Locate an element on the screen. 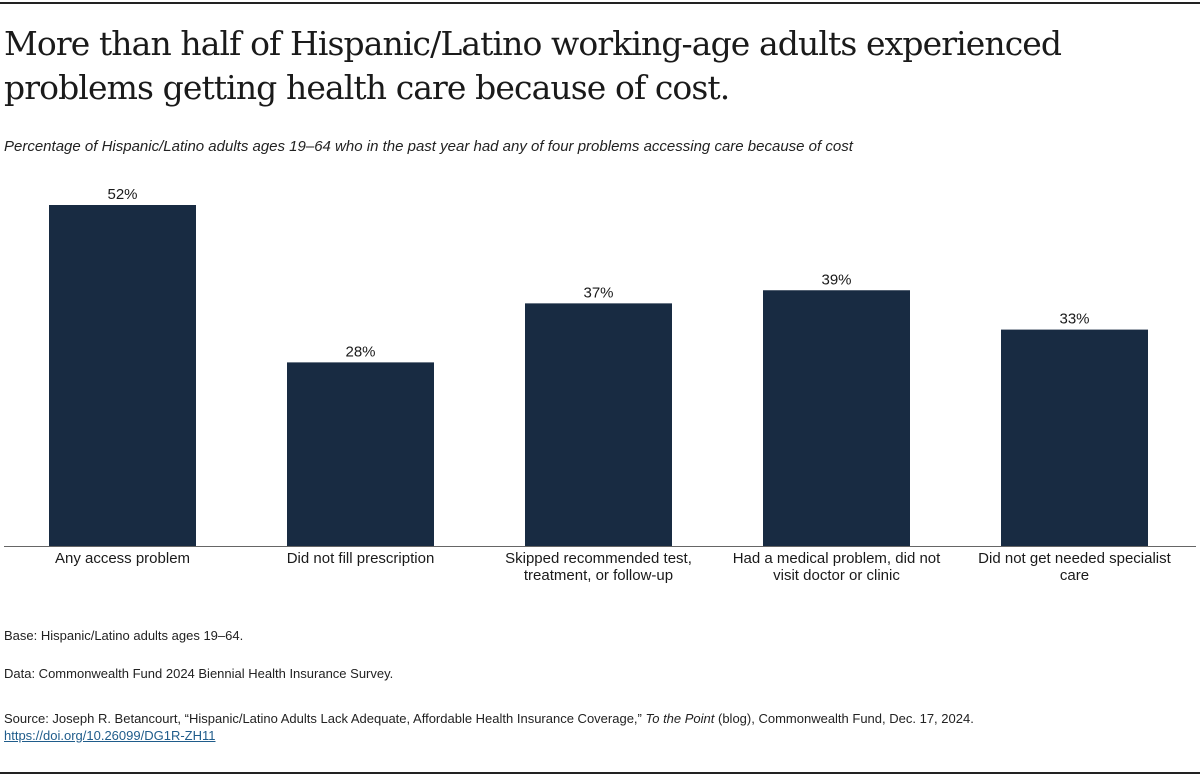 The image size is (1200, 780). category-label: Had a medical problem, did not is located at coordinates (837, 558).